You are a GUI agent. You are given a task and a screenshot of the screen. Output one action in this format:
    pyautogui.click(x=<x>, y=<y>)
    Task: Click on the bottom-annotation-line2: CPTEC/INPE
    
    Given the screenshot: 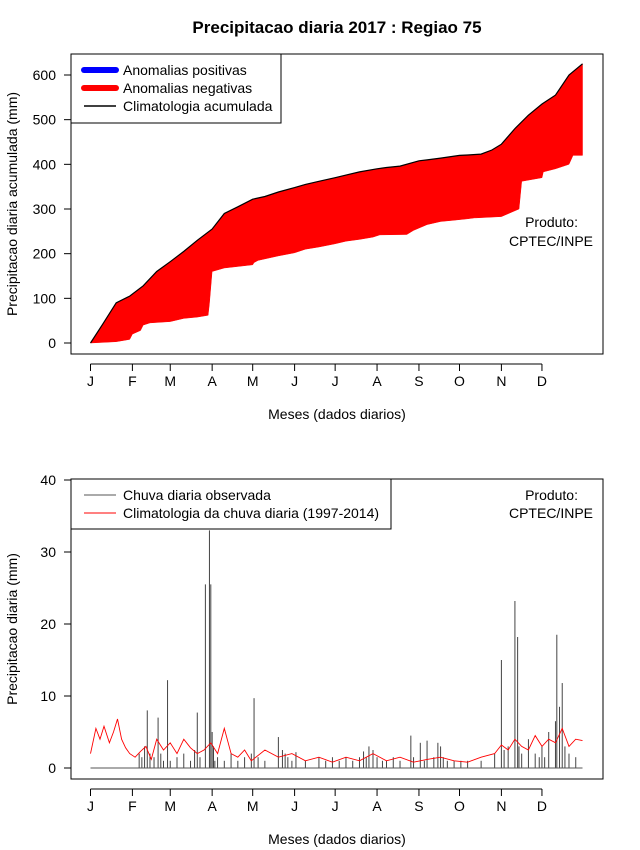 What is the action you would take?
    pyautogui.click(x=551, y=513)
    